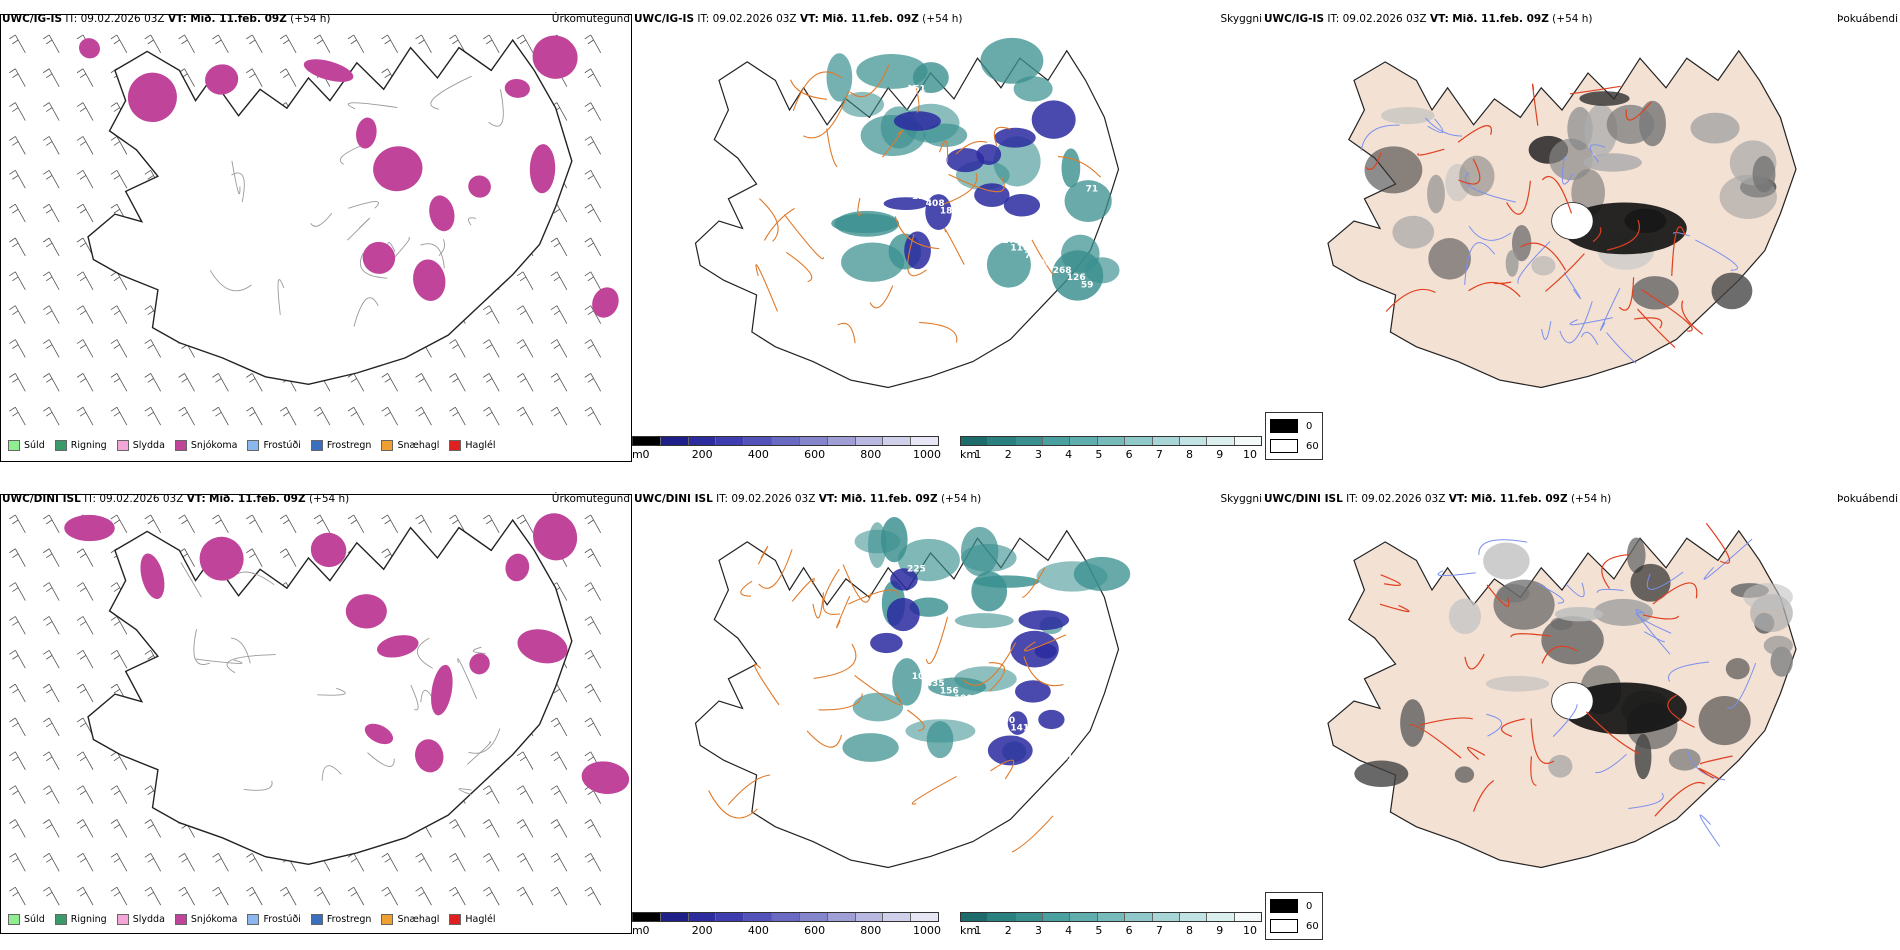 The image size is (1900, 950). Describe the element at coordinates (1031, 256) in the screenshot. I see `cloudbase-value-label: 73` at that location.